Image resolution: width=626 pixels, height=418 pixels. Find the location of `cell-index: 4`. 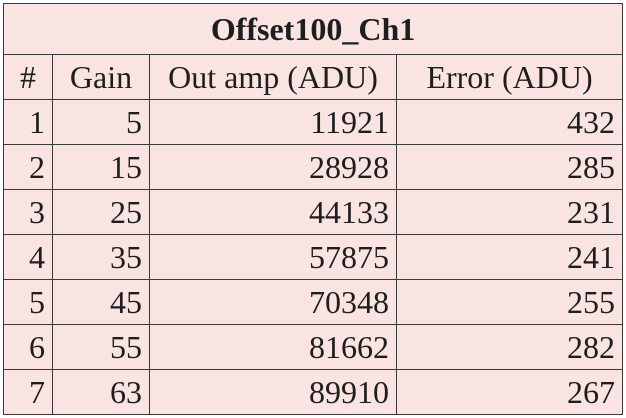

cell-index: 4 is located at coordinates (28, 257).